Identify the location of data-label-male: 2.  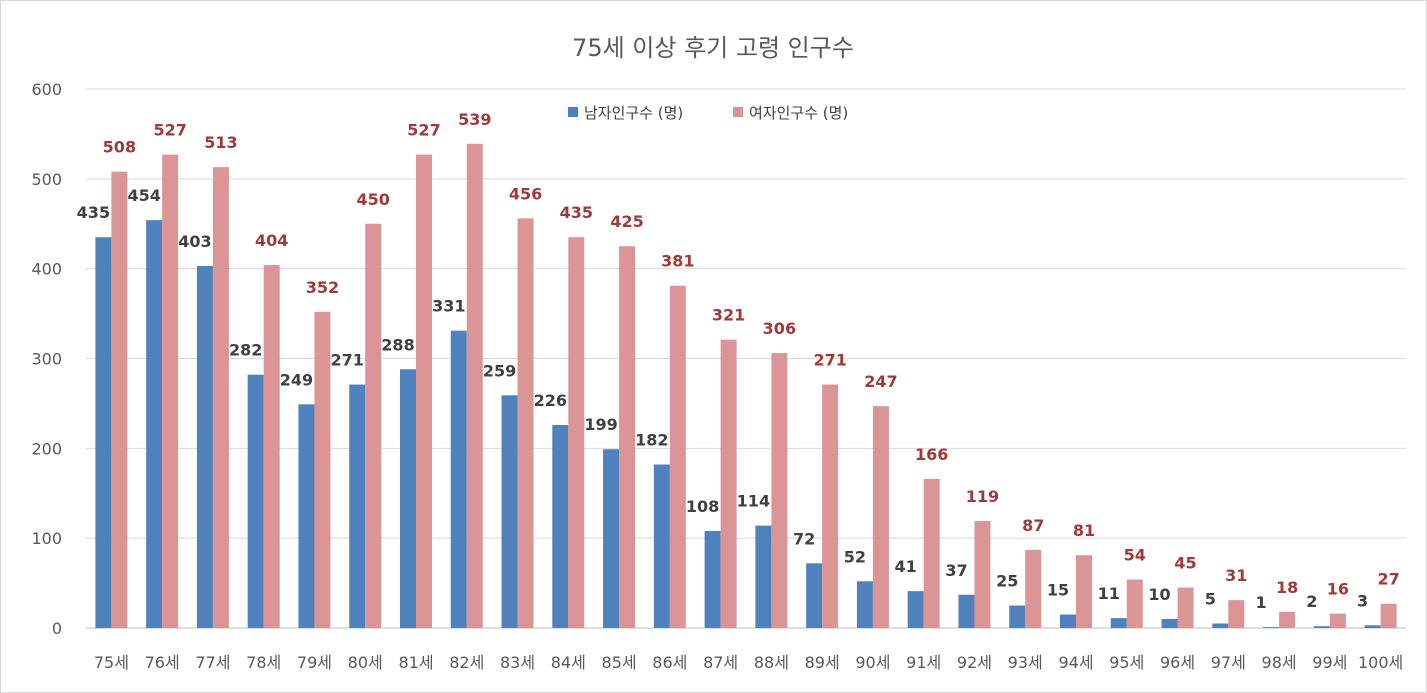
(1311, 601).